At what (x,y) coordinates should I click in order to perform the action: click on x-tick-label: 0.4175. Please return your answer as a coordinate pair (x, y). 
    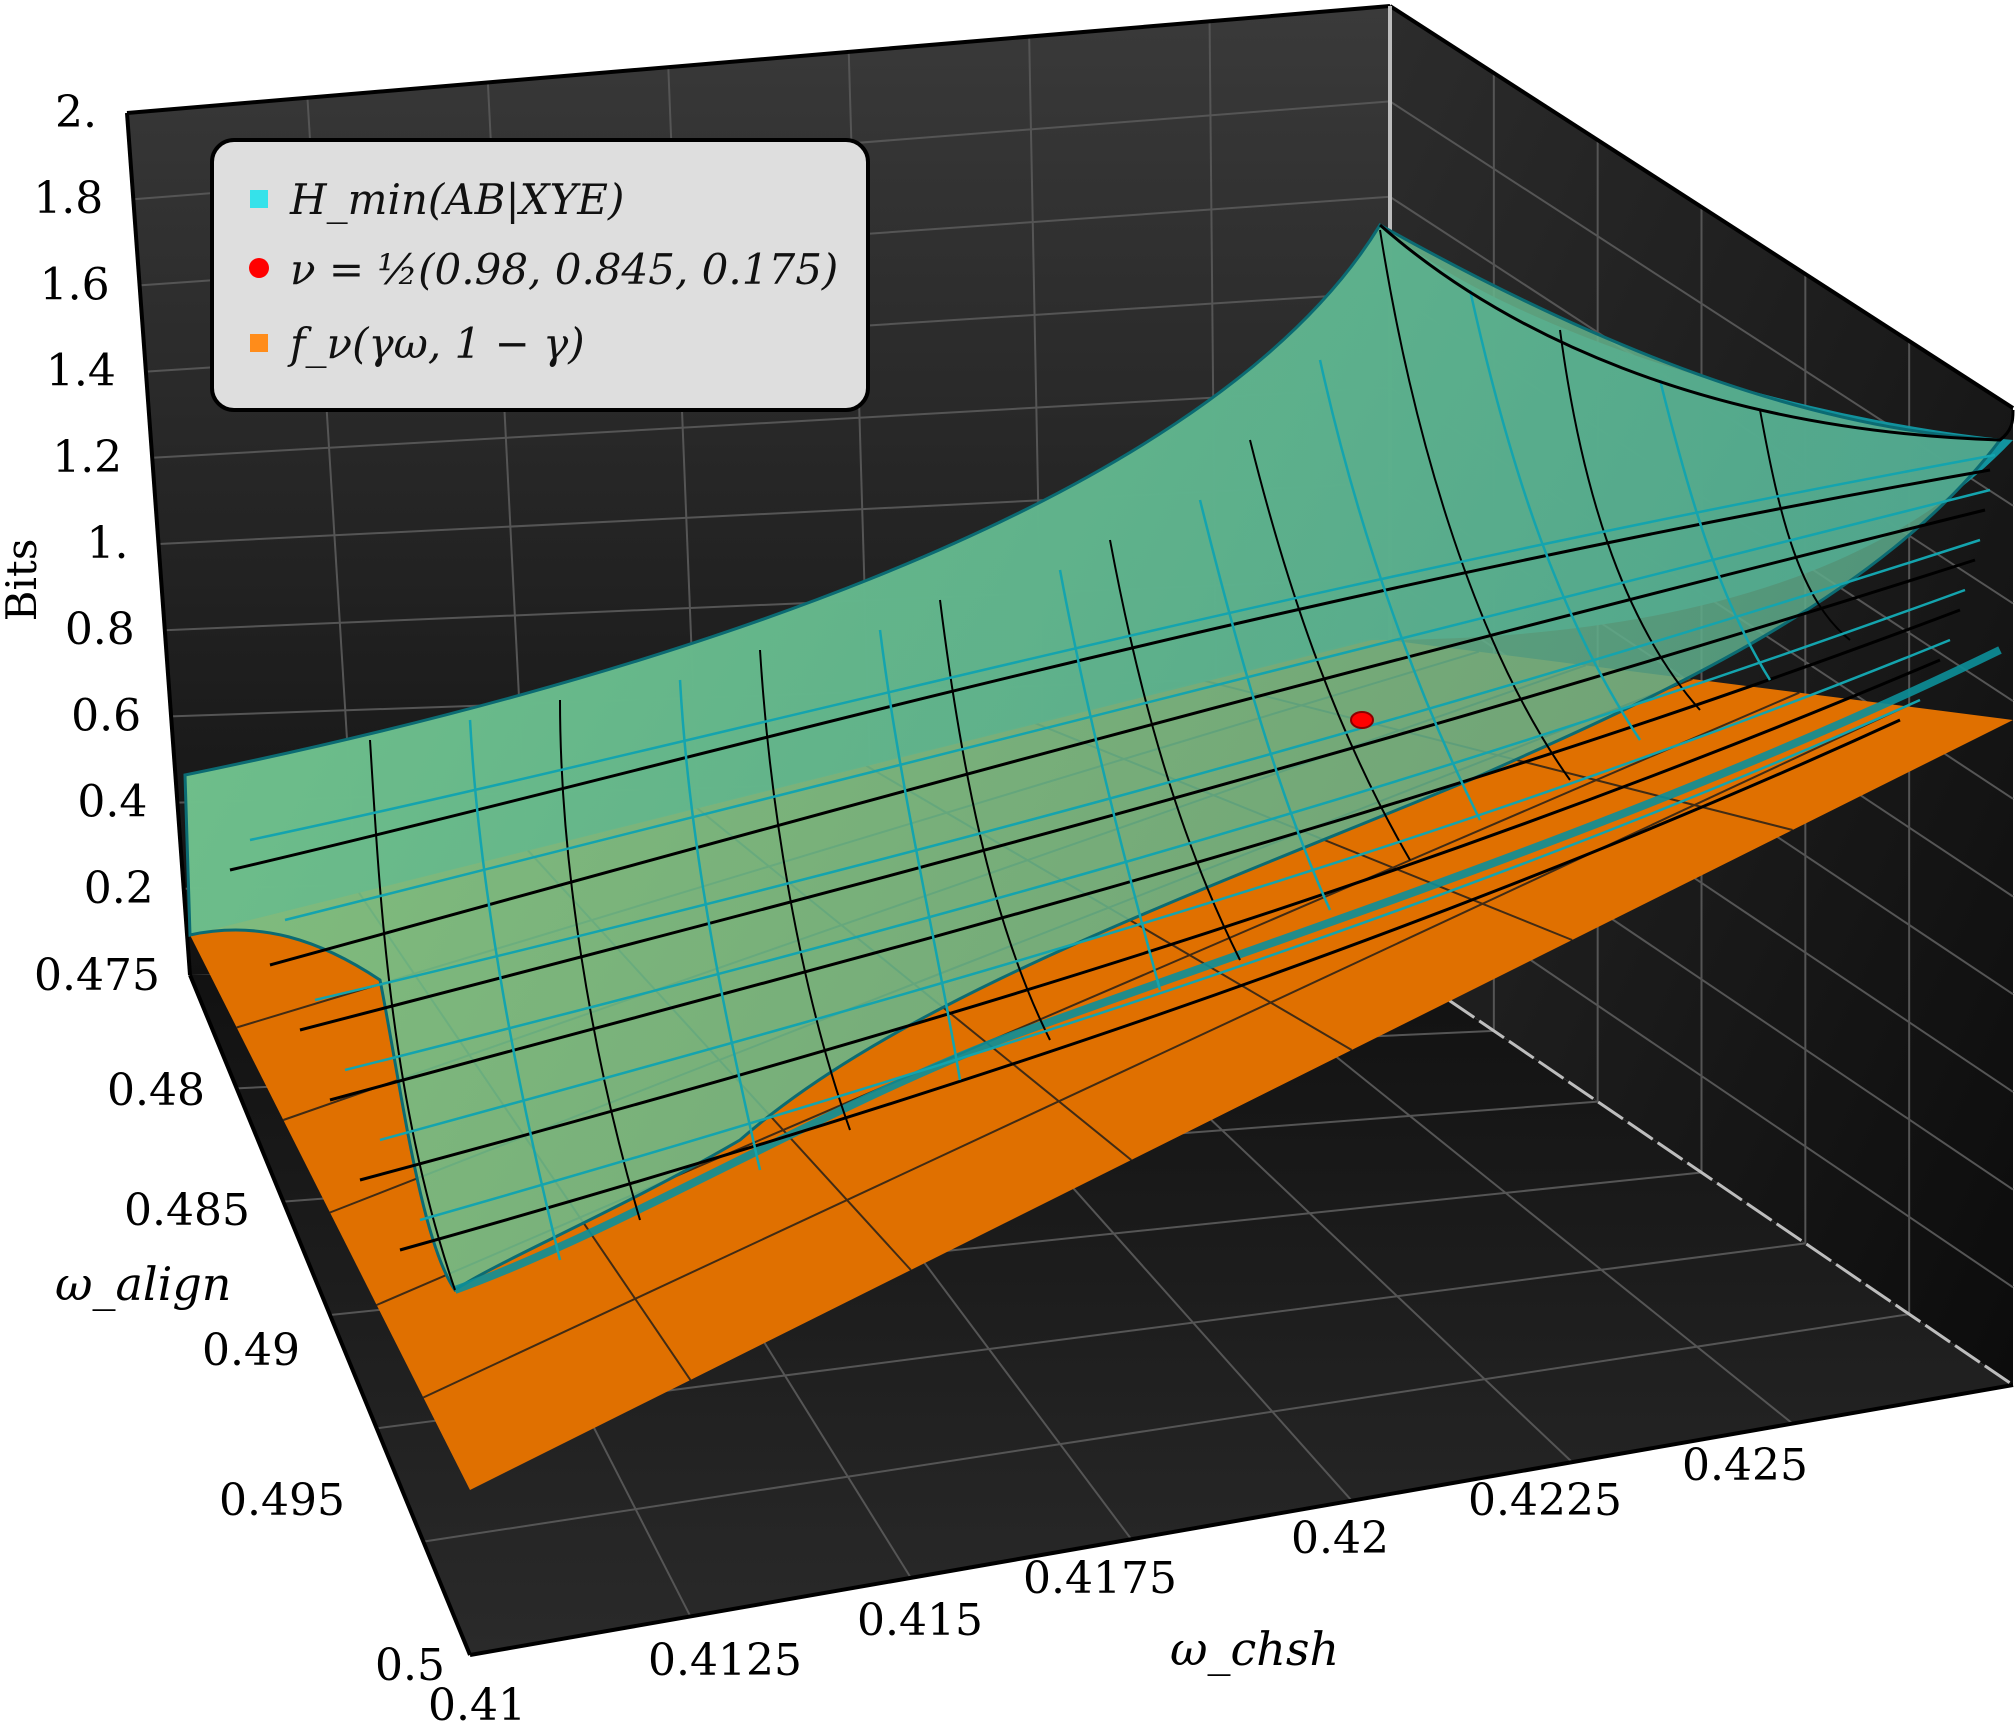
    Looking at the image, I should click on (1100, 1578).